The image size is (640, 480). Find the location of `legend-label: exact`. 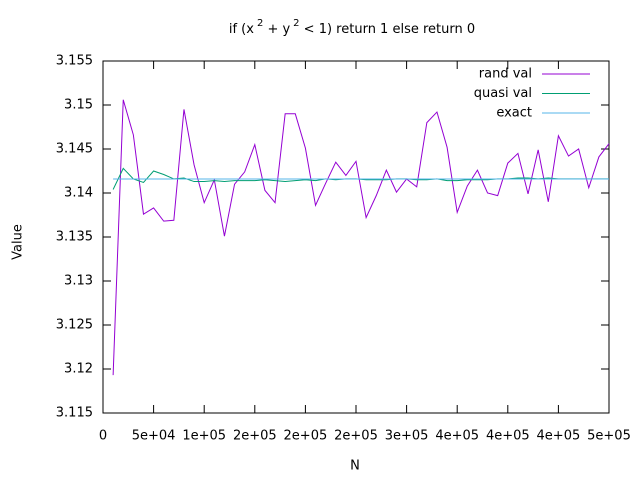

legend-label: exact is located at coordinates (514, 113).